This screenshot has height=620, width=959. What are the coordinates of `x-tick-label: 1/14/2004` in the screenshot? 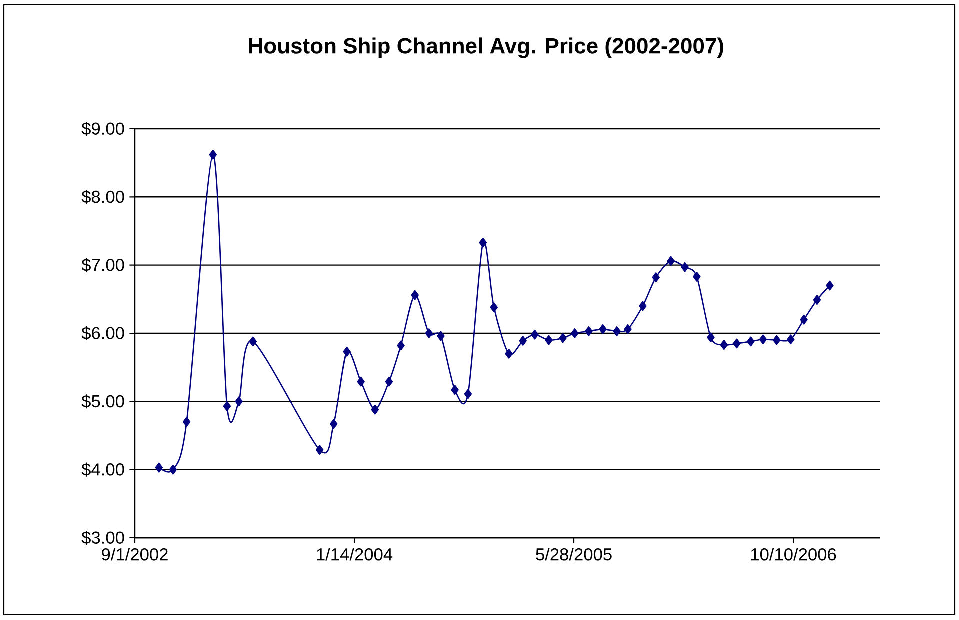 It's located at (355, 554).